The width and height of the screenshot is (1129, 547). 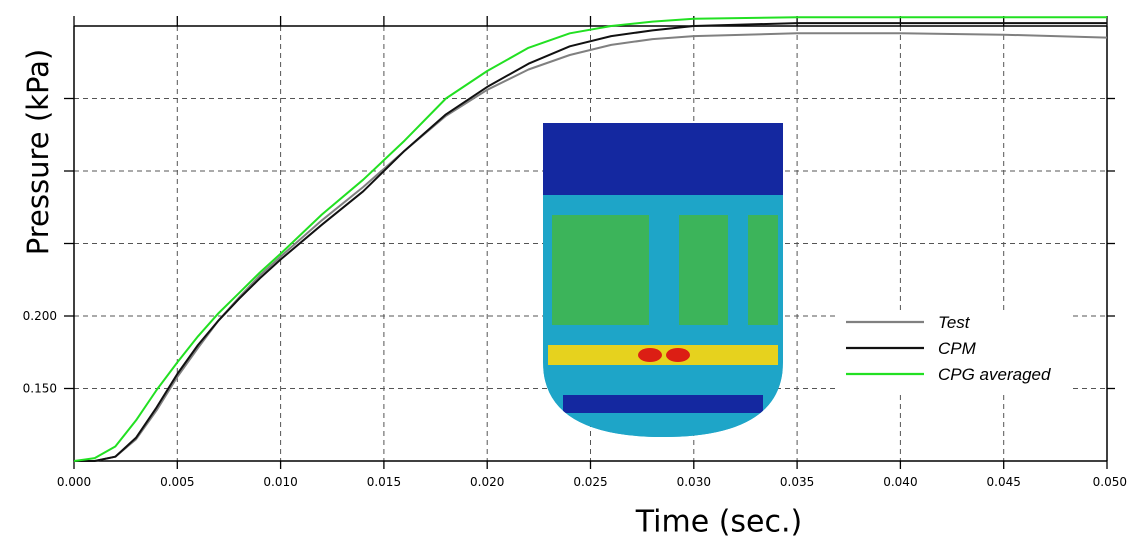 What do you see at coordinates (957, 348) in the screenshot?
I see `legend-label-cpm: CPM` at bounding box center [957, 348].